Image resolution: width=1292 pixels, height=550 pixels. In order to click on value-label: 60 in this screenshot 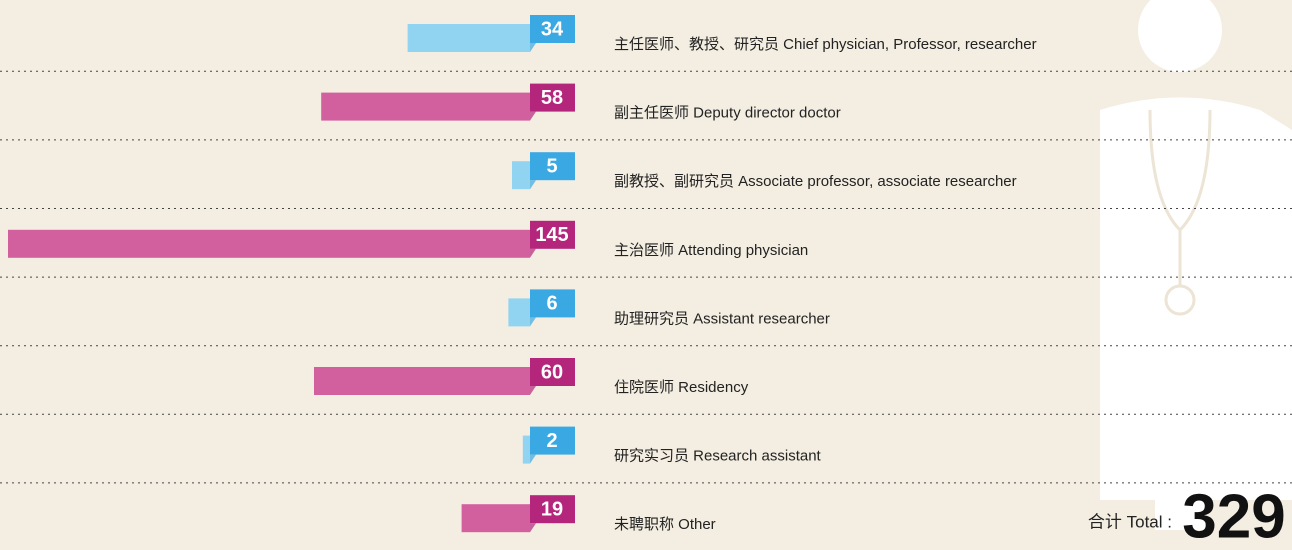, I will do `click(552, 372)`.